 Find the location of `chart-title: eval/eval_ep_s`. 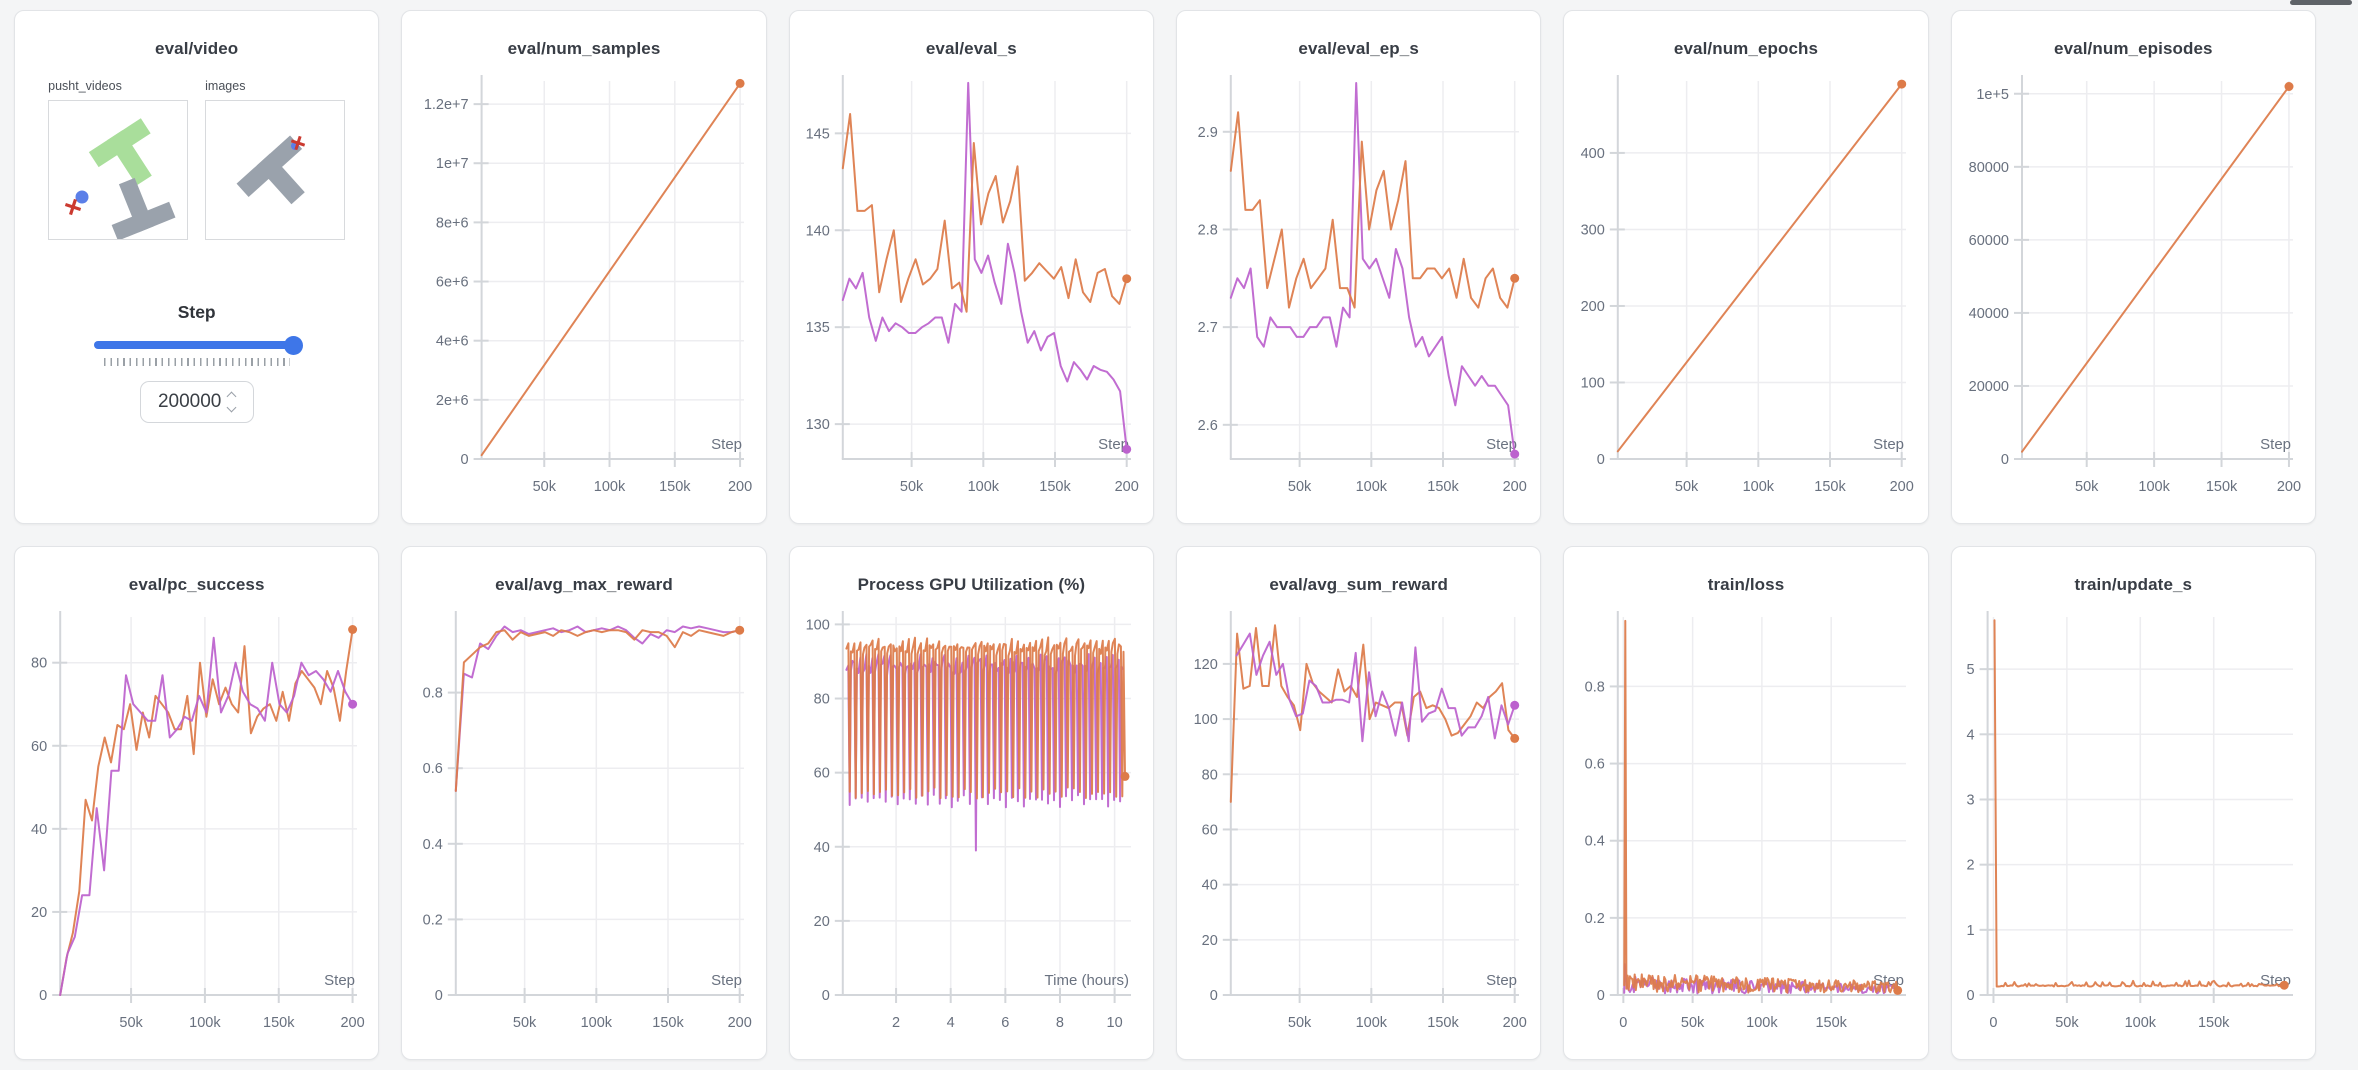

chart-title: eval/eval_ep_s is located at coordinates (1358, 48).